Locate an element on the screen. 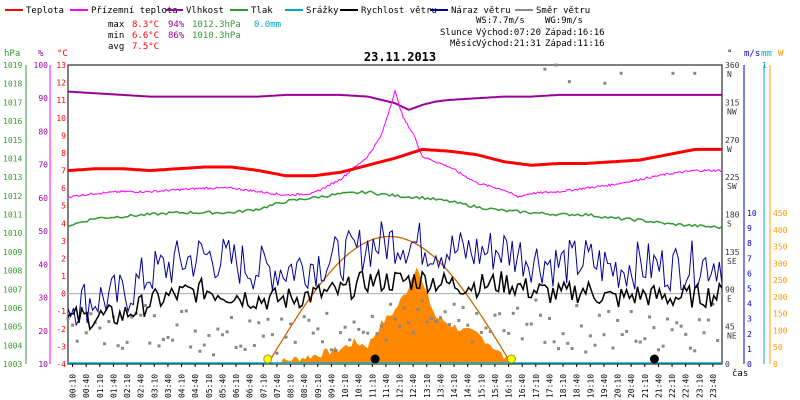  hpa-tick: 1006 is located at coordinates (12, 308).